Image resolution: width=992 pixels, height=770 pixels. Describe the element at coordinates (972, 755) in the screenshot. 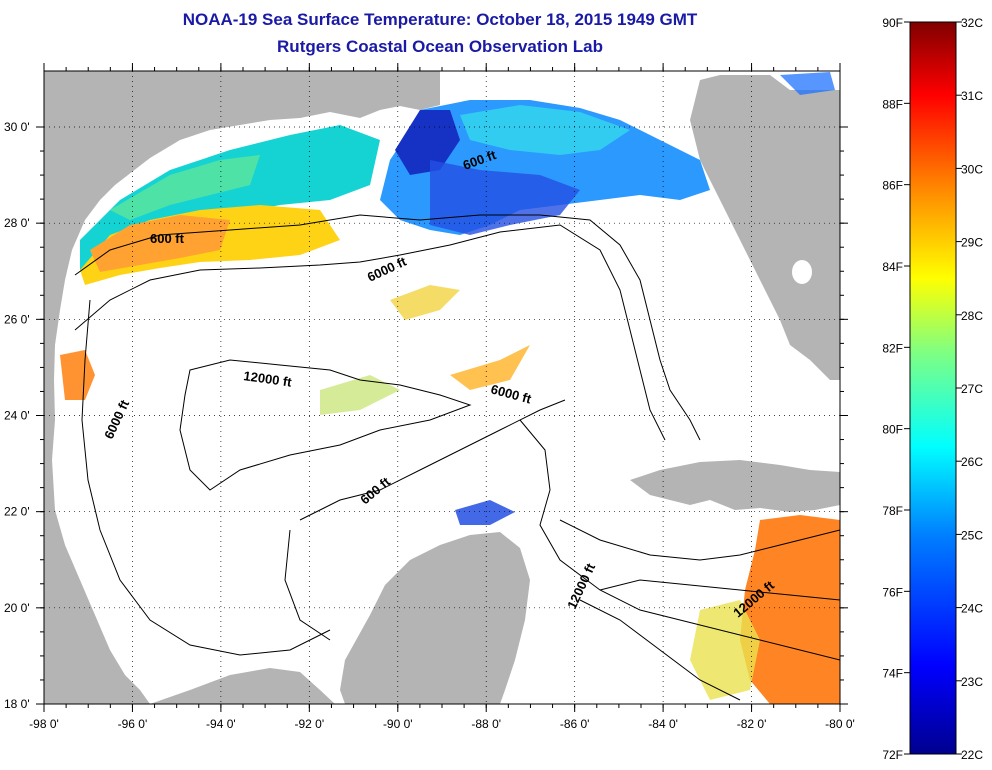

I see `colorbar-c-label: 22C` at that location.